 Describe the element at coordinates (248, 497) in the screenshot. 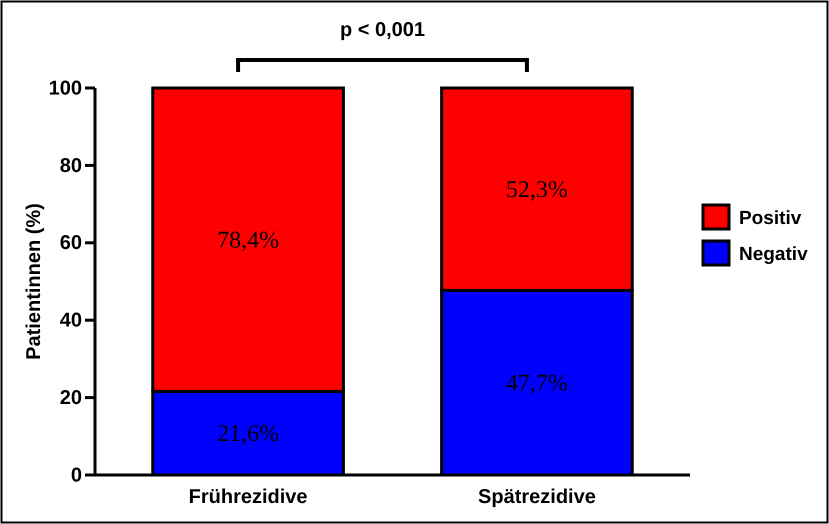

I see `x-tick-label: Frührezidive` at that location.